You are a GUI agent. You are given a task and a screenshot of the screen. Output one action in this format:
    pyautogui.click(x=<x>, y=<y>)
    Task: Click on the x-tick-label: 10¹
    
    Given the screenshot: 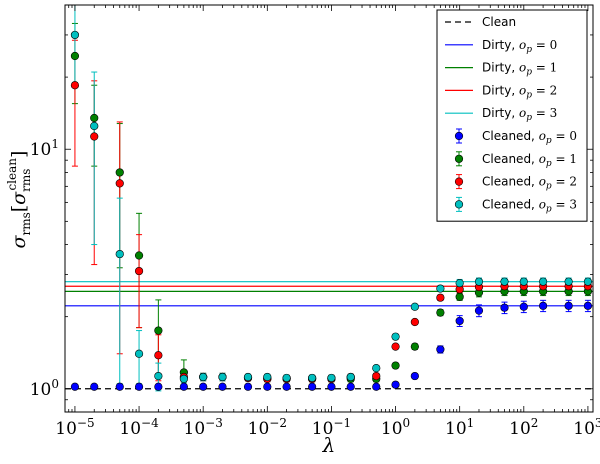 What is the action you would take?
    pyautogui.click(x=459, y=427)
    